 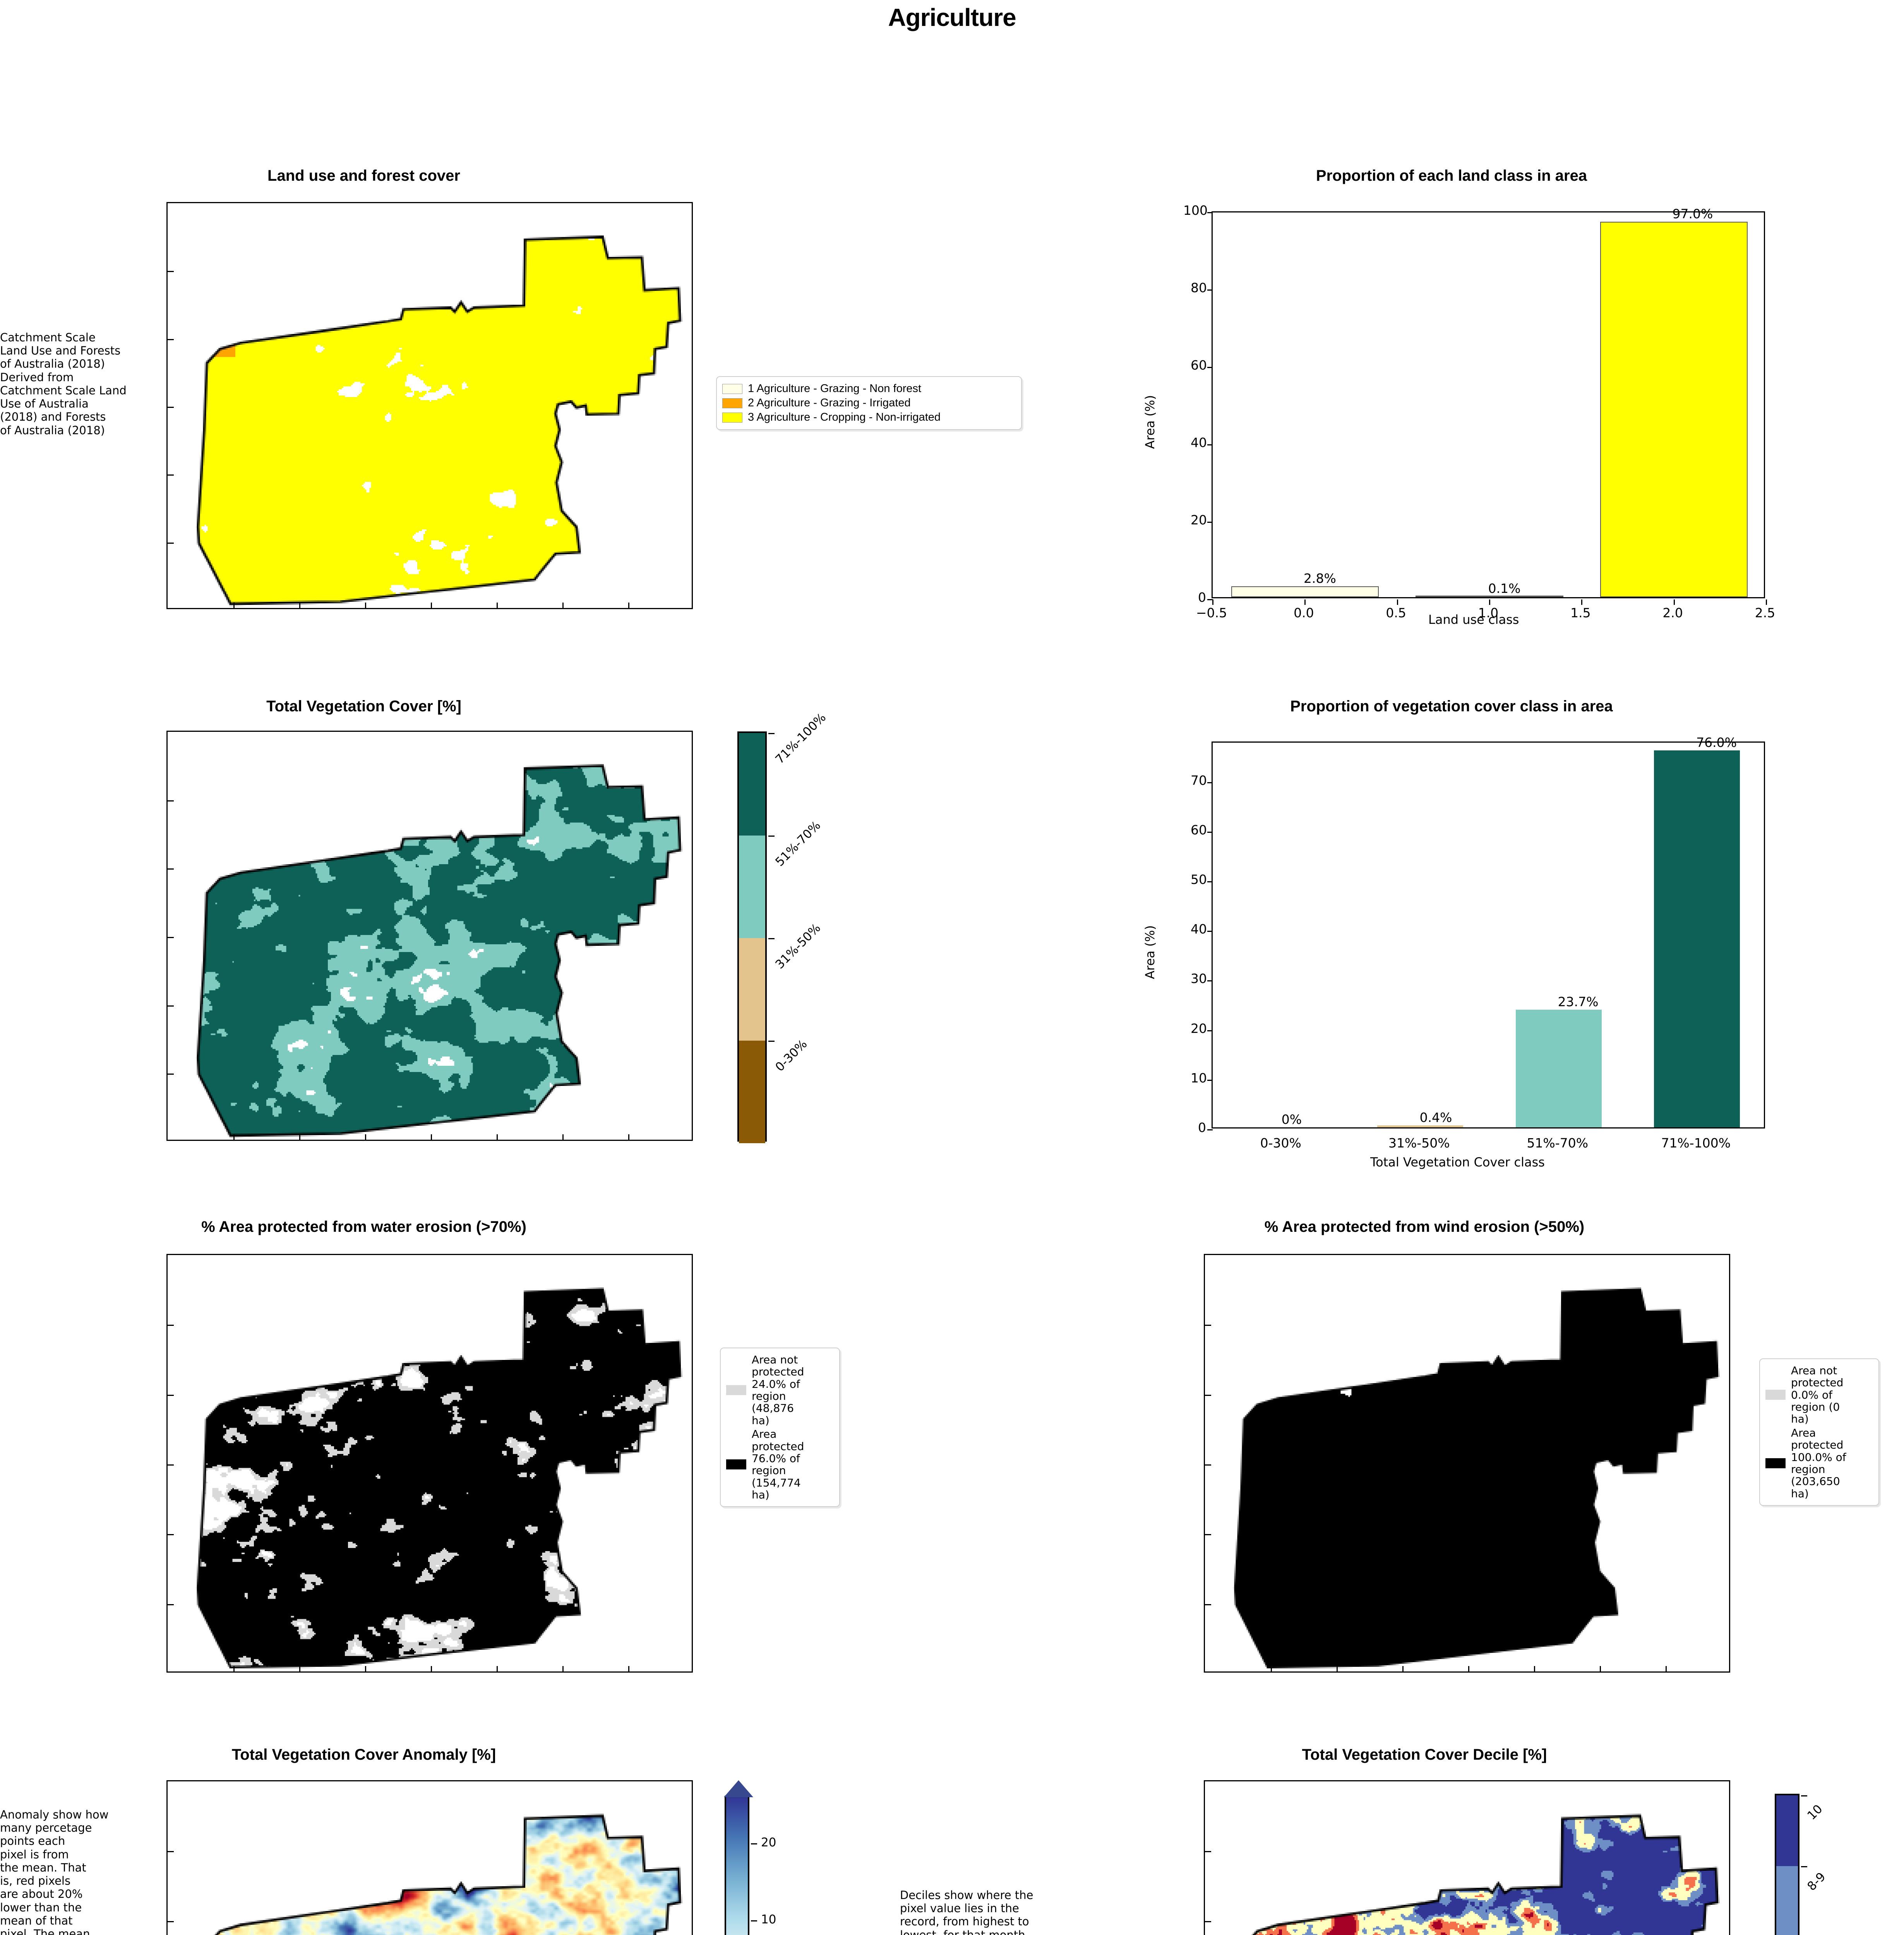 What do you see at coordinates (1692, 213) in the screenshot?
I see `bar-value-label-2: 97.0%` at bounding box center [1692, 213].